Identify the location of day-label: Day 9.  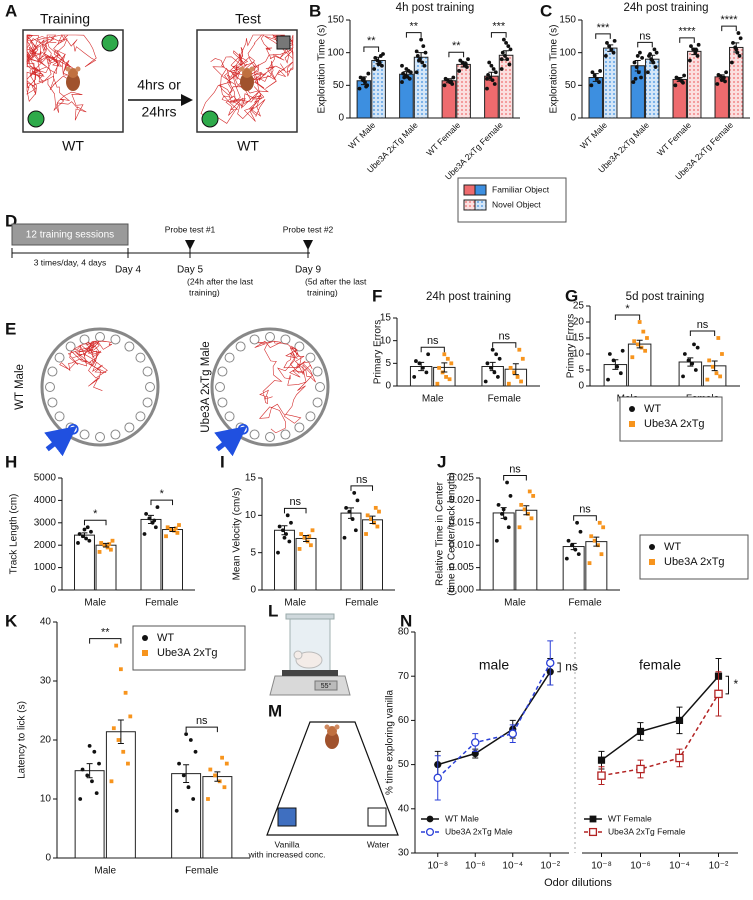
(308, 270).